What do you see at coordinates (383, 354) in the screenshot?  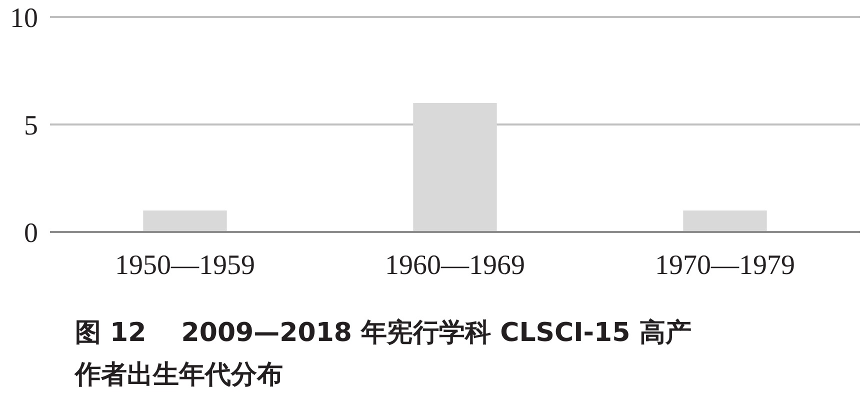 I see `text: 图 12 2009—2018 年宪行学科 CLSCI-15 高产作者出生年代分布` at bounding box center [383, 354].